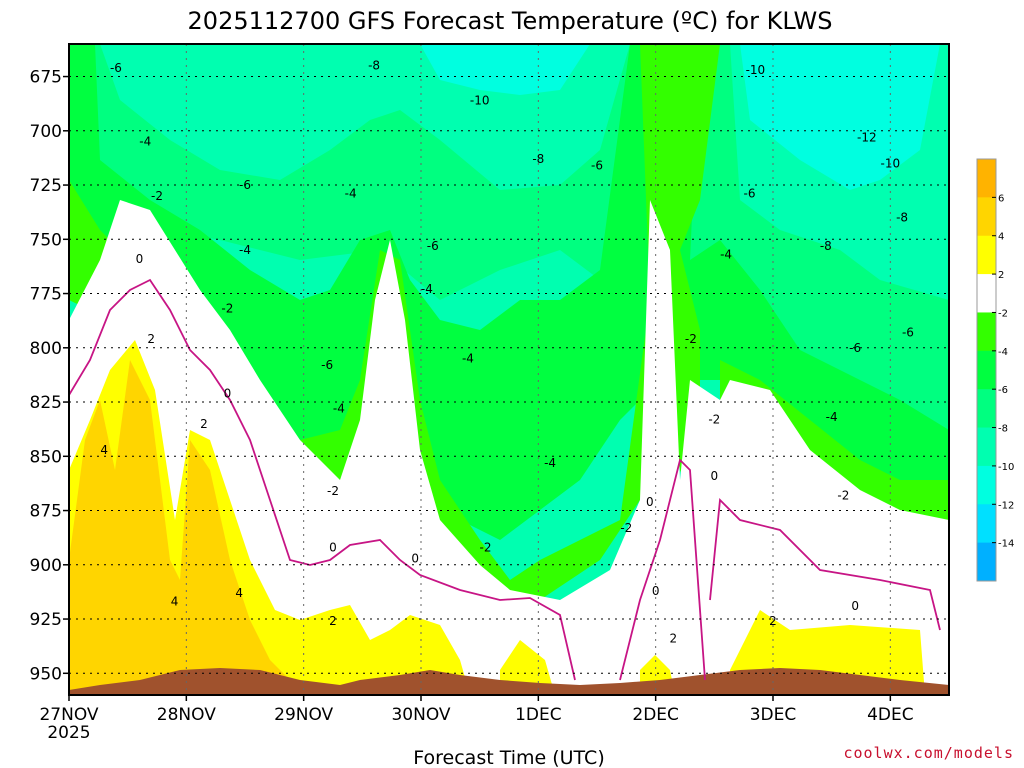 This screenshot has width=1024, height=768. What do you see at coordinates (1003, 390) in the screenshot?
I see `colorbar-label: -6` at bounding box center [1003, 390].